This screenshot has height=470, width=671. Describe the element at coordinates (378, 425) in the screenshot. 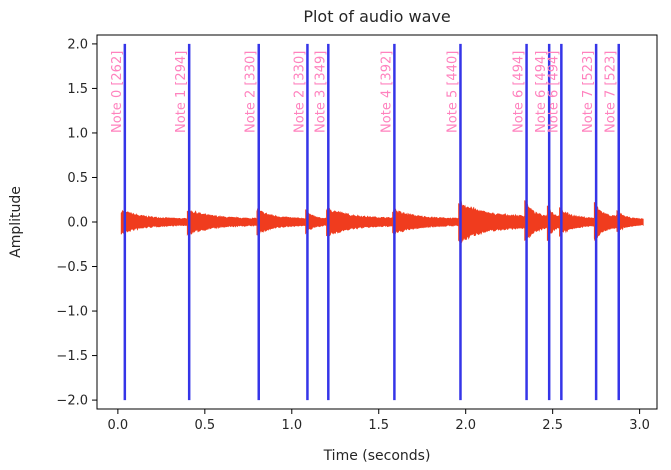

I see `x-tick-label: 1.5` at that location.